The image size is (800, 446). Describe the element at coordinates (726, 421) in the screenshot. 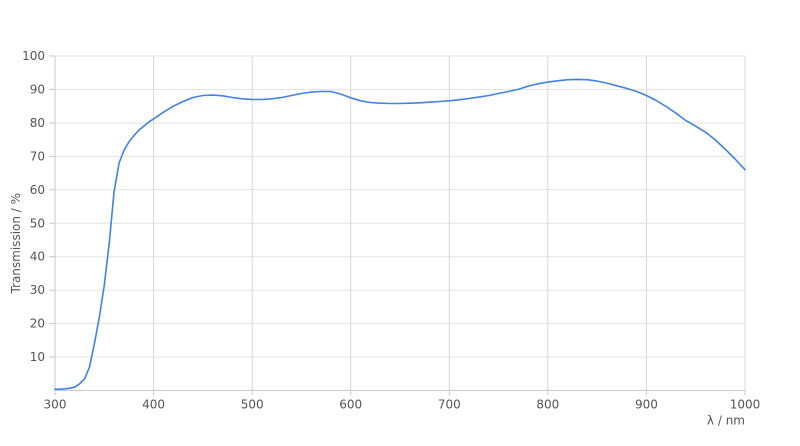

I see `x-axis-title: λ / nm` at that location.